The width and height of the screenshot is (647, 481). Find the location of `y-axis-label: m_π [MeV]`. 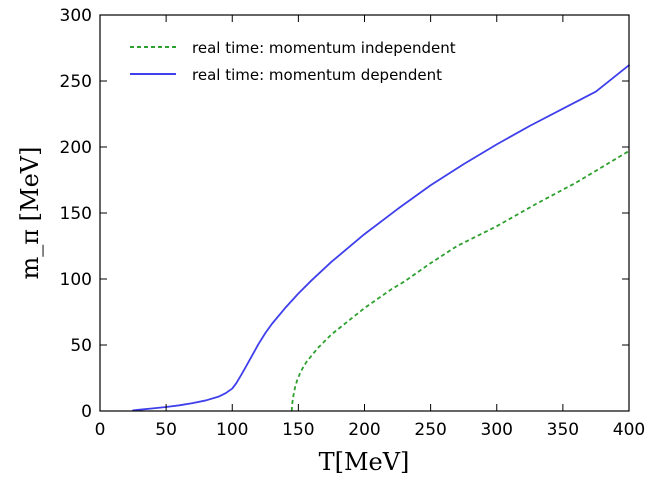

y-axis-label: m_π [MeV] is located at coordinates (30, 213).